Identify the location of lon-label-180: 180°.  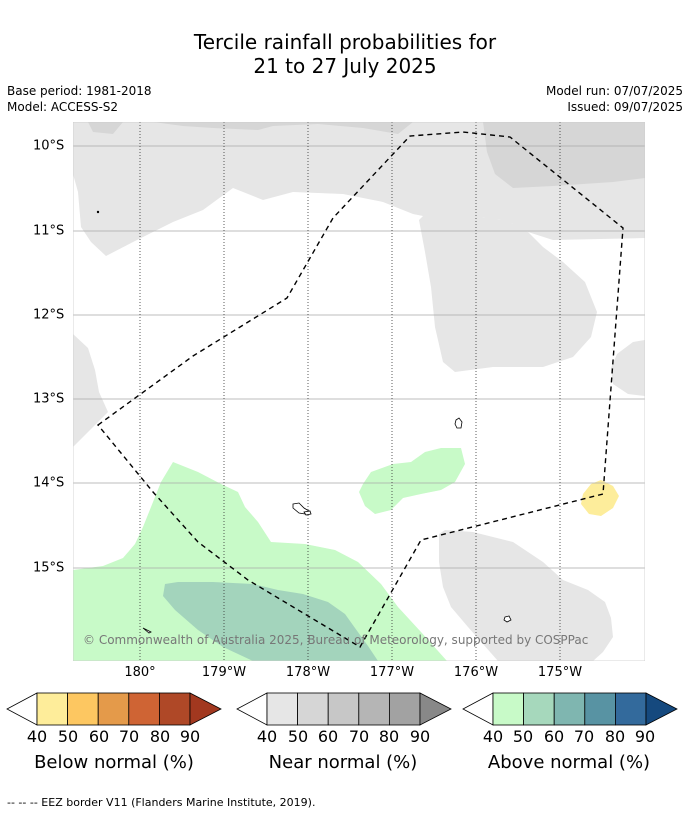
(140, 672).